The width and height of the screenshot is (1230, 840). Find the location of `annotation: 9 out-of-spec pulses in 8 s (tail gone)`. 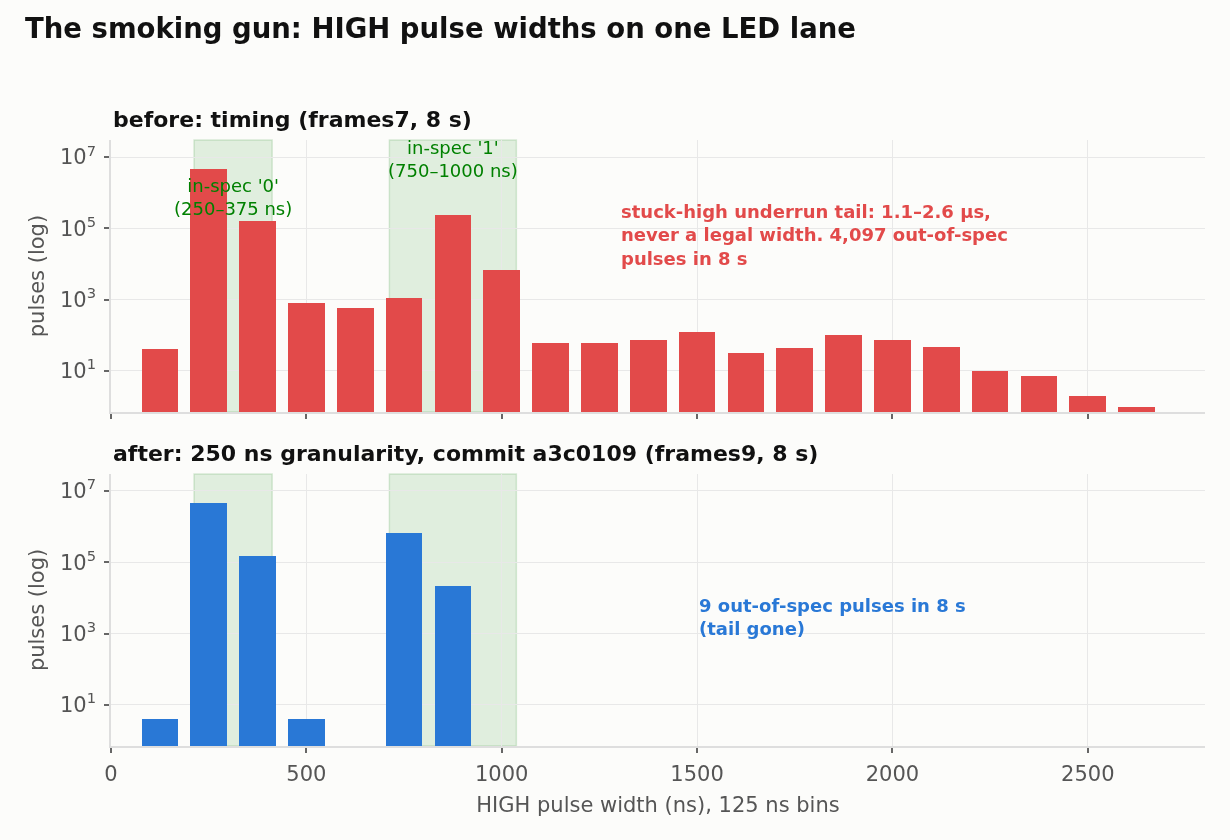

annotation: 9 out-of-spec pulses in 8 s (tail gone) is located at coordinates (832, 617).